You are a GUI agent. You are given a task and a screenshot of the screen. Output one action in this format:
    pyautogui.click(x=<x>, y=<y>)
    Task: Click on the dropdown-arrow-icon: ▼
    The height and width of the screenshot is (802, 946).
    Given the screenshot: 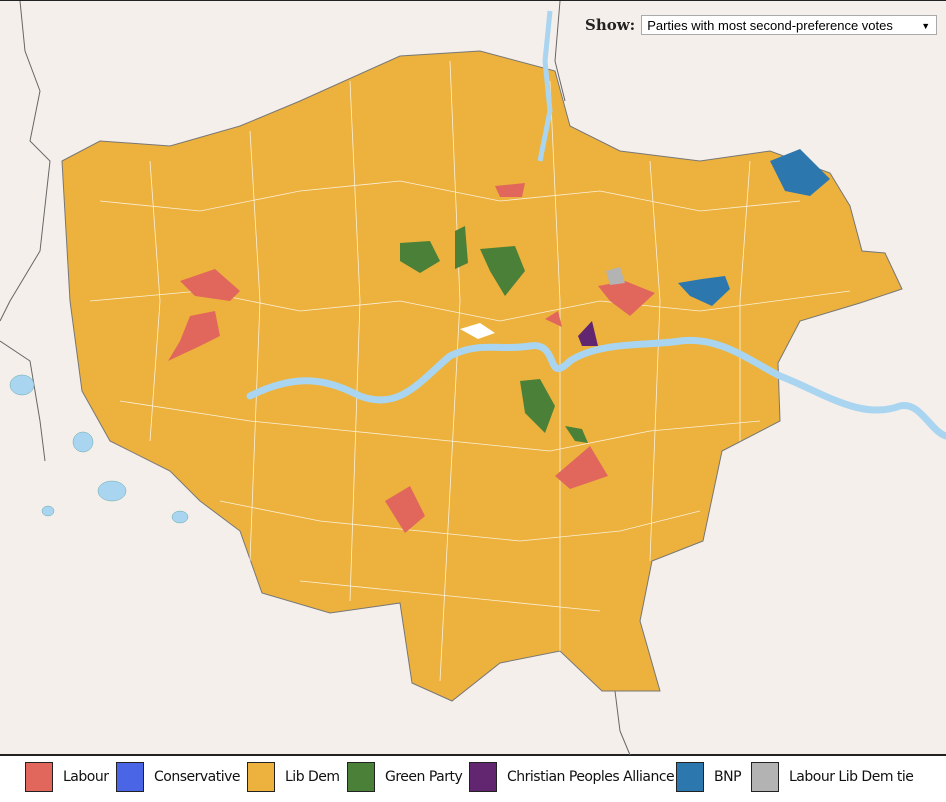 What is the action you would take?
    pyautogui.click(x=926, y=26)
    